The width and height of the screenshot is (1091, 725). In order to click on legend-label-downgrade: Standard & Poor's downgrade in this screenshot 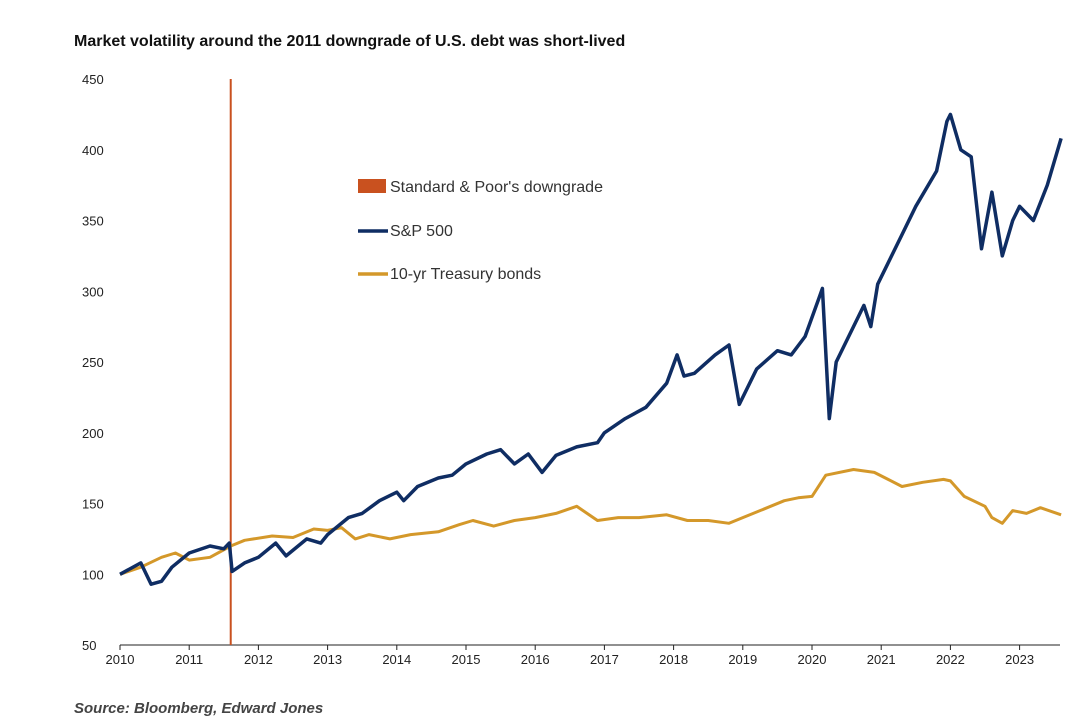, I will do `click(496, 187)`.